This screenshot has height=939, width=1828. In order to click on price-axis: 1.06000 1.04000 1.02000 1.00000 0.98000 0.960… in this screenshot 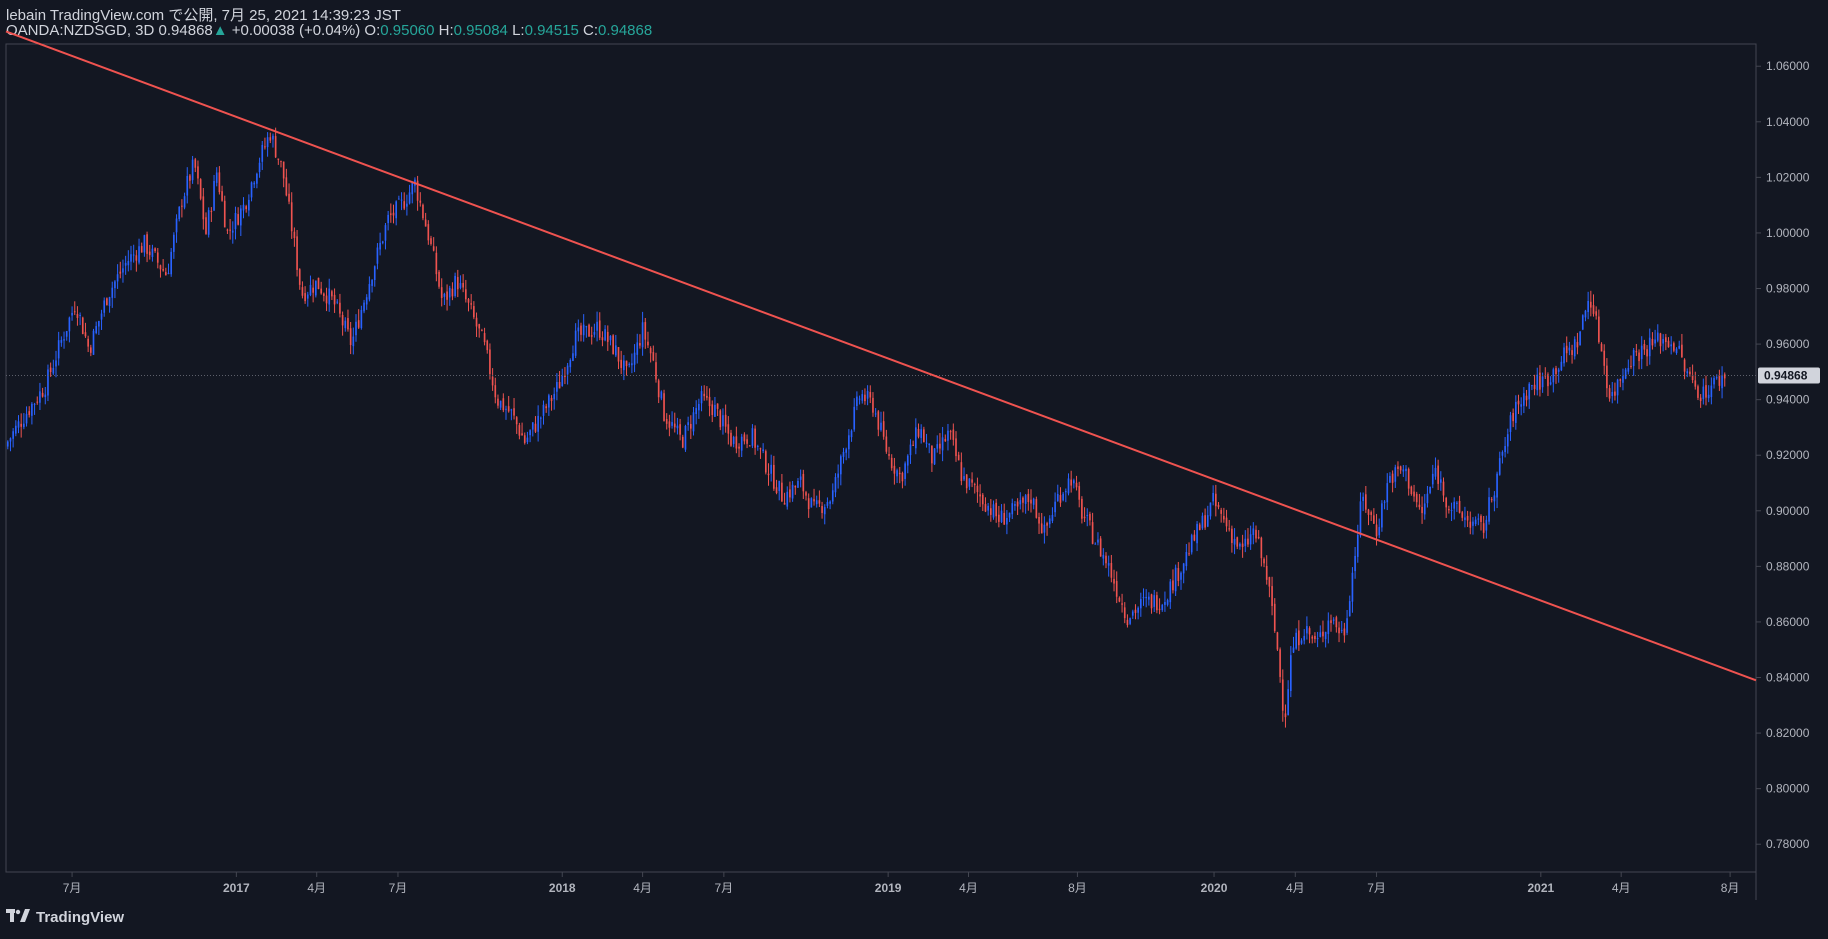, I will do `click(1783, 455)`.